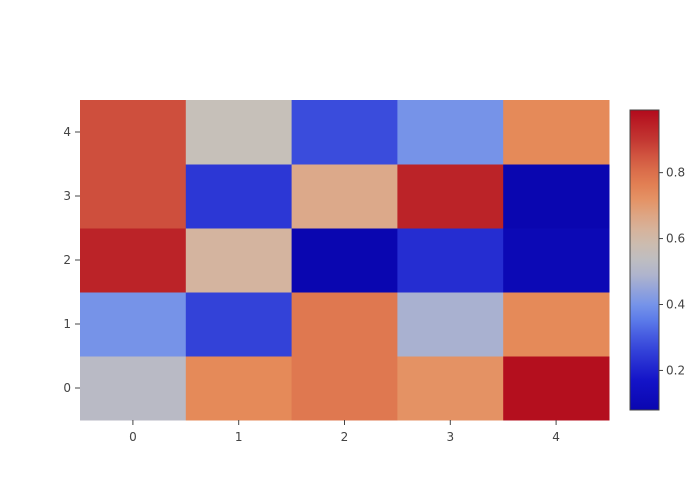 The height and width of the screenshot is (500, 700). I want to click on colorbar-tick-label: 0.2, so click(675, 370).